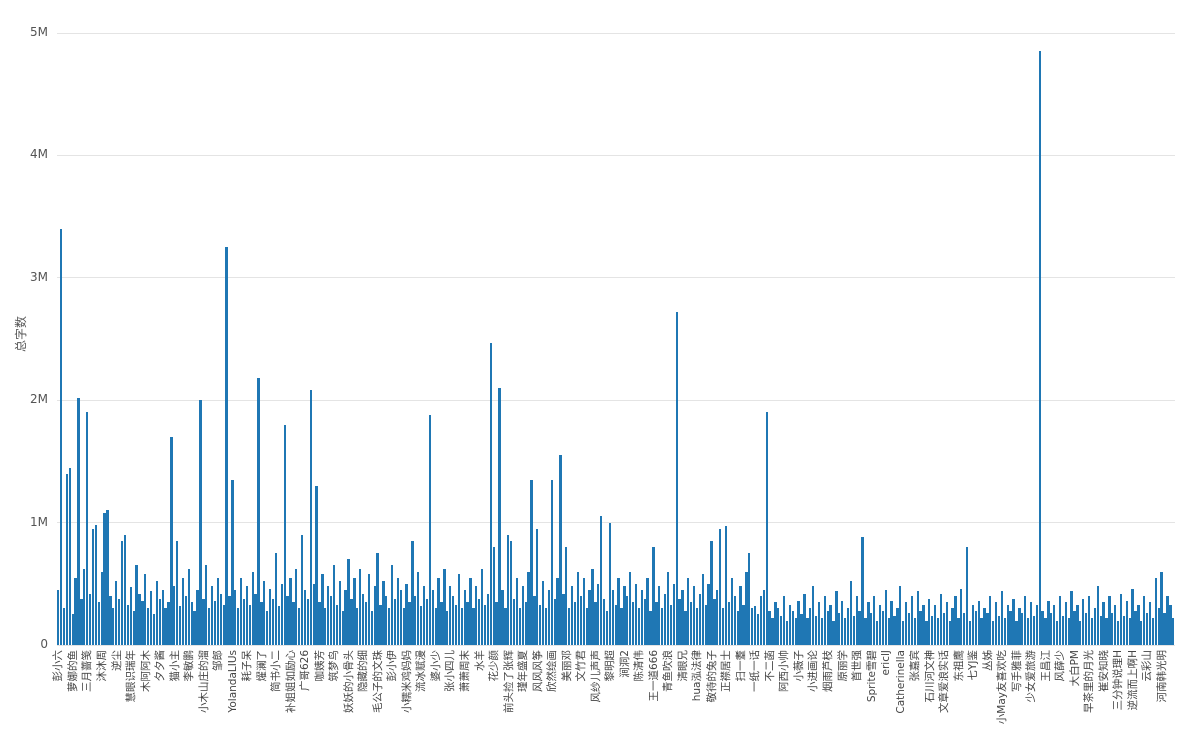 This screenshot has width=1184, height=742. I want to click on x-tick-label: 扫一耋, so click(740, 666).